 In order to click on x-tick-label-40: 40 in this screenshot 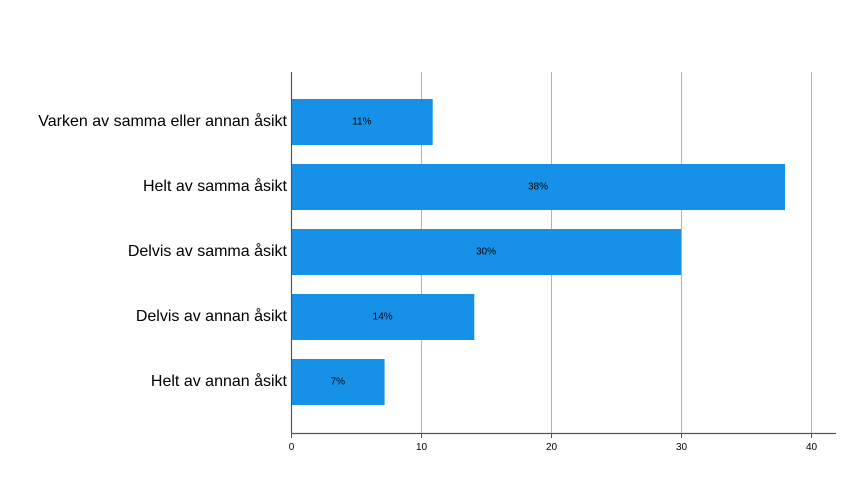, I will do `click(812, 447)`.